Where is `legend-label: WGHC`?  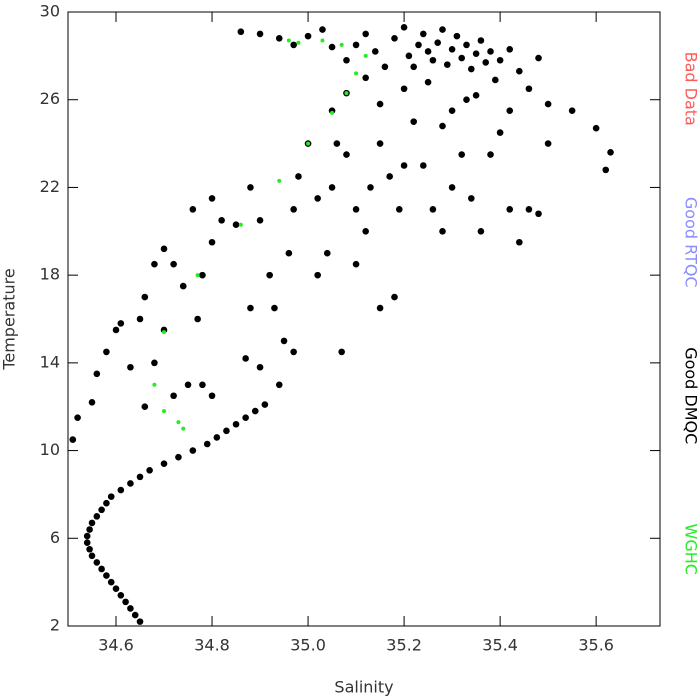 legend-label: WGHC is located at coordinates (691, 549).